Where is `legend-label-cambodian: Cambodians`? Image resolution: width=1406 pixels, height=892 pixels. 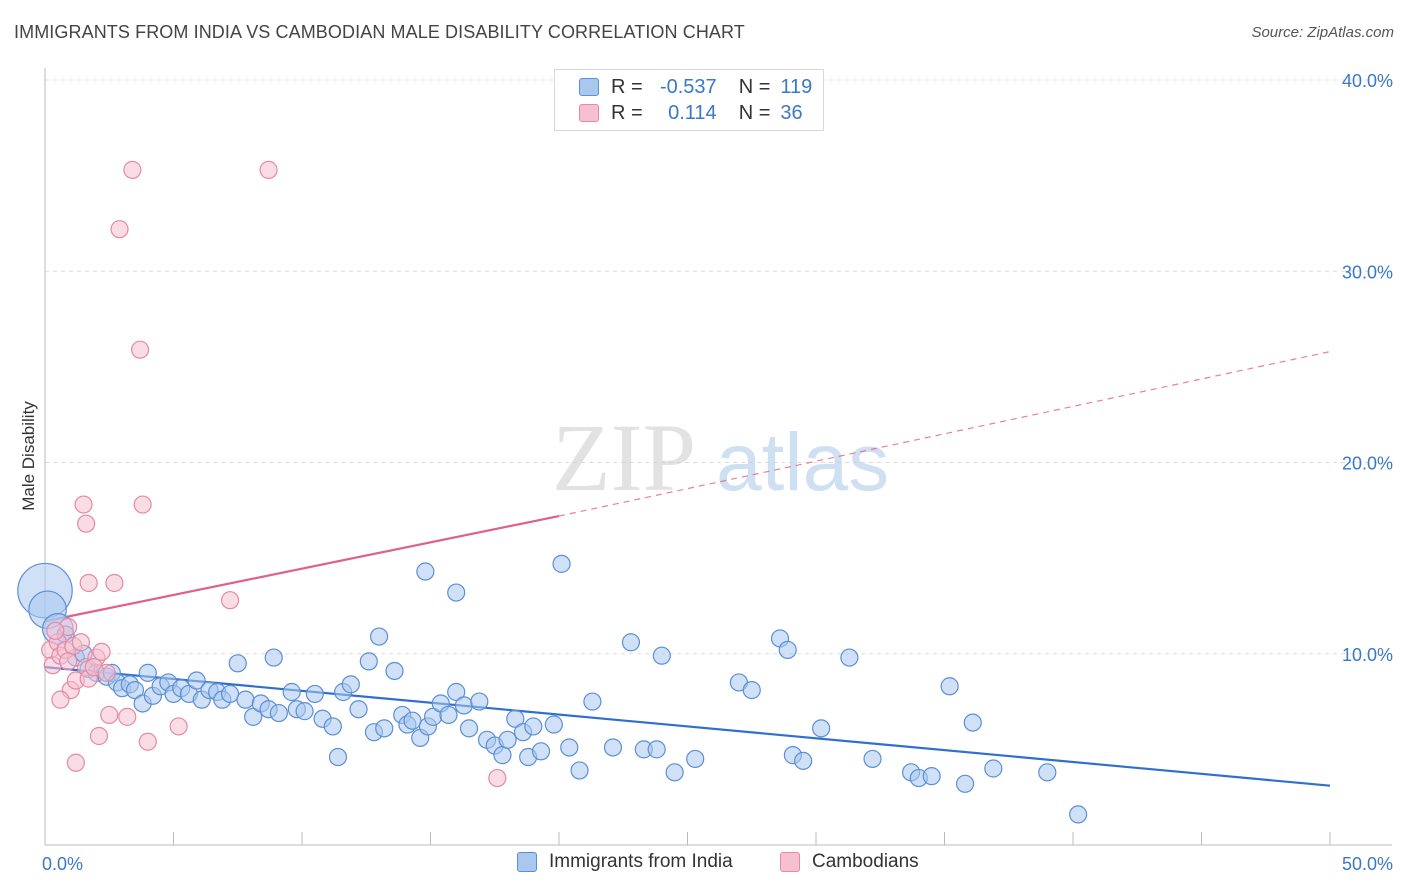
legend-label-cambodian: Cambodians is located at coordinates (865, 861).